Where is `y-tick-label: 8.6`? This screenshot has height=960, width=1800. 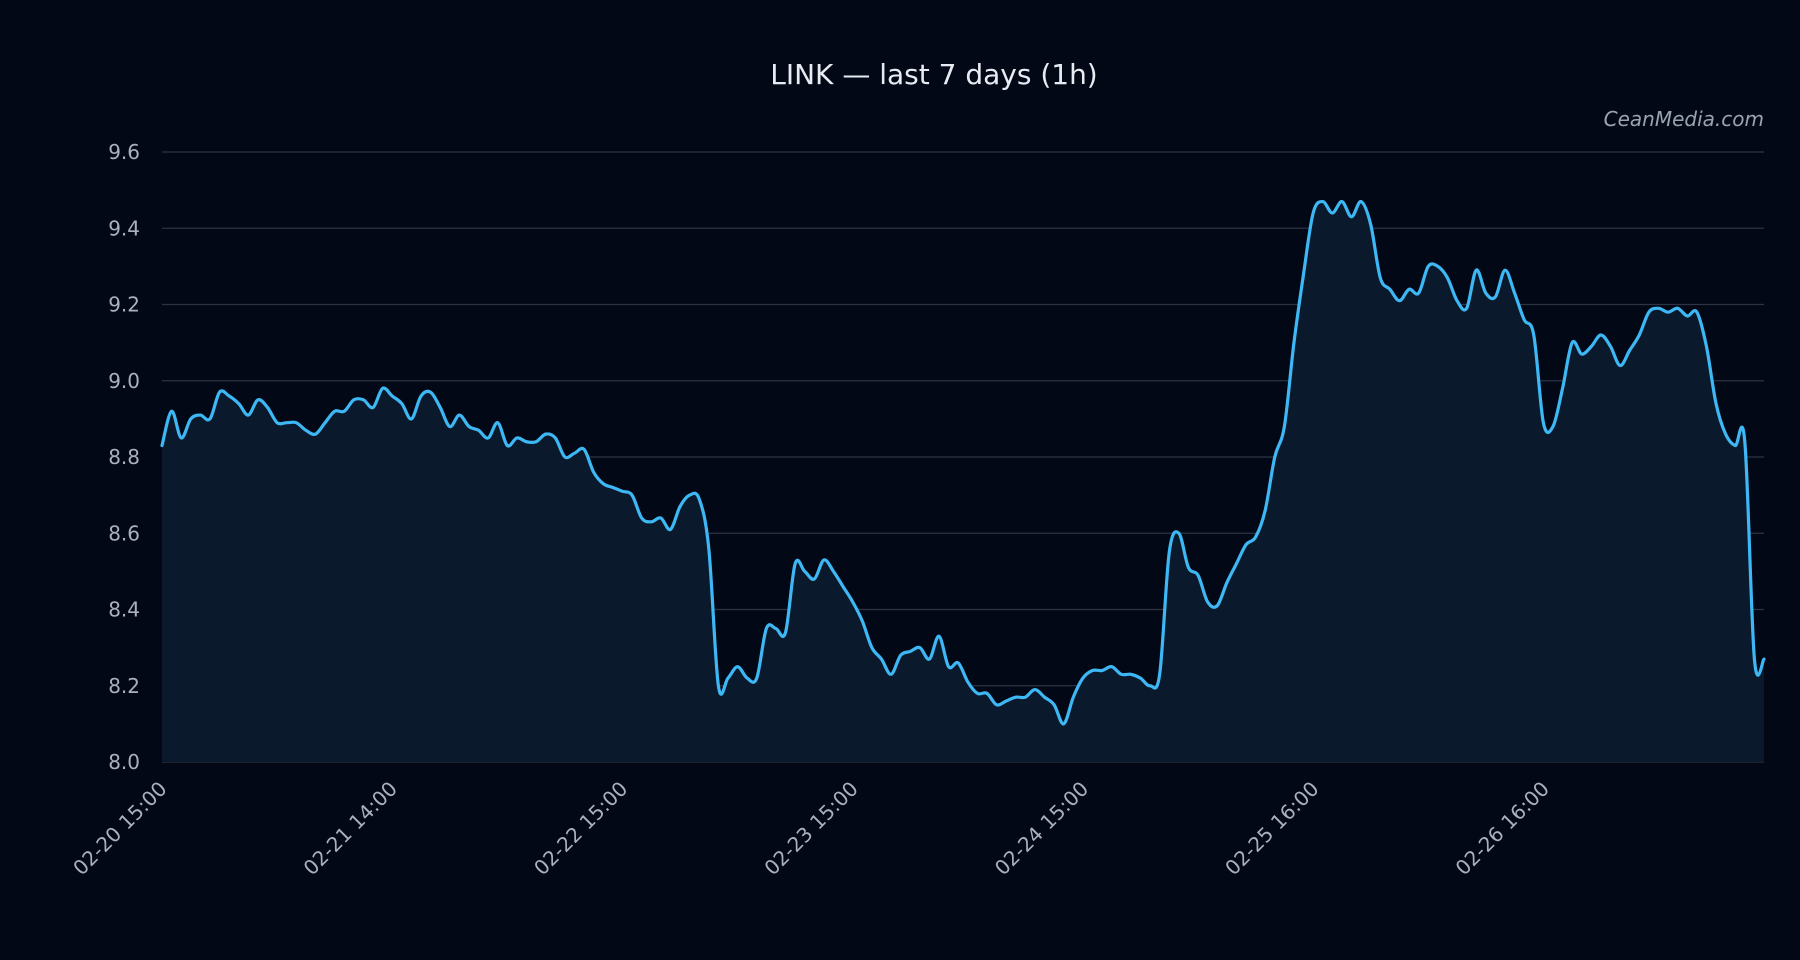
y-tick-label: 8.6 is located at coordinates (124, 533).